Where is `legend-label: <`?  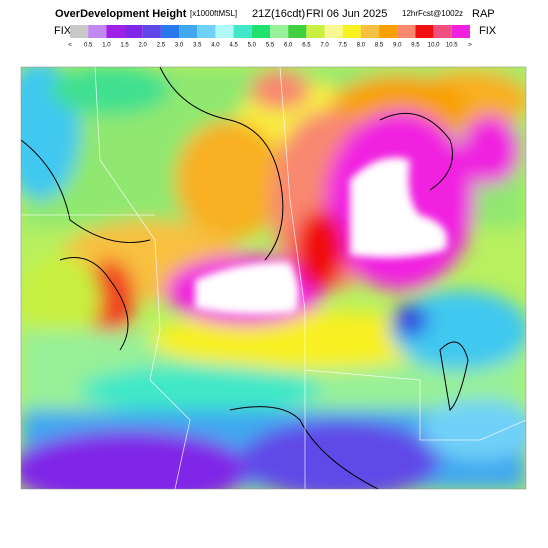
legend-label: < is located at coordinates (70, 46).